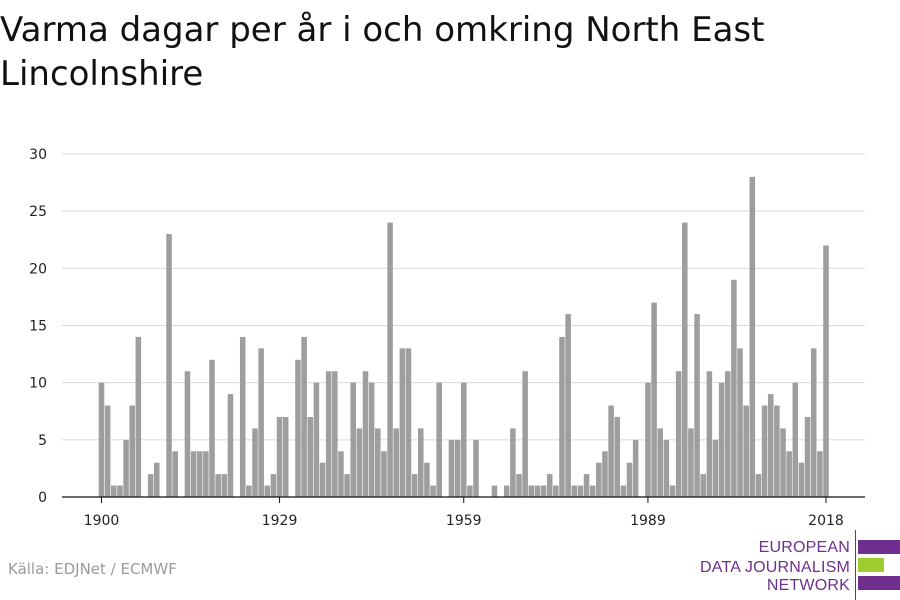  I want to click on x-tick-label: 1959, so click(464, 521).